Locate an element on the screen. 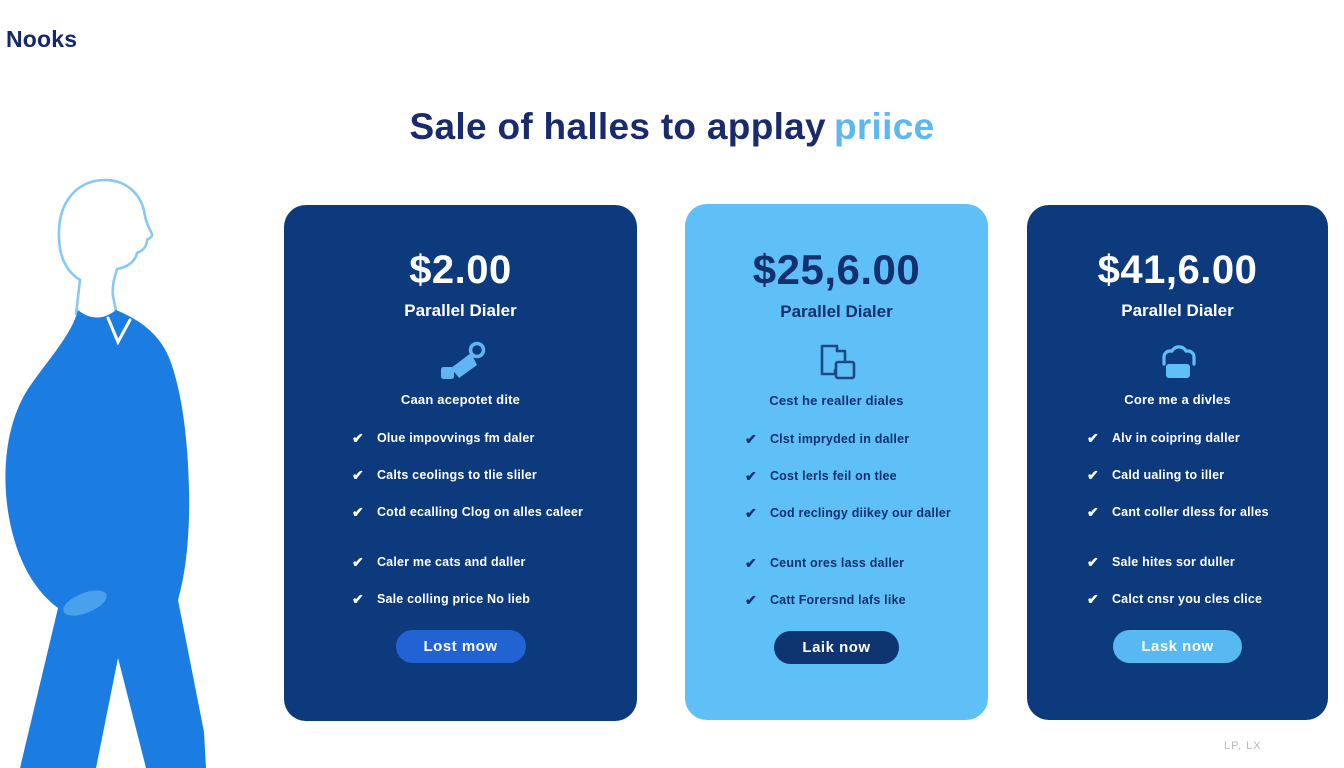  page-title-accent: priice is located at coordinates (884, 126).